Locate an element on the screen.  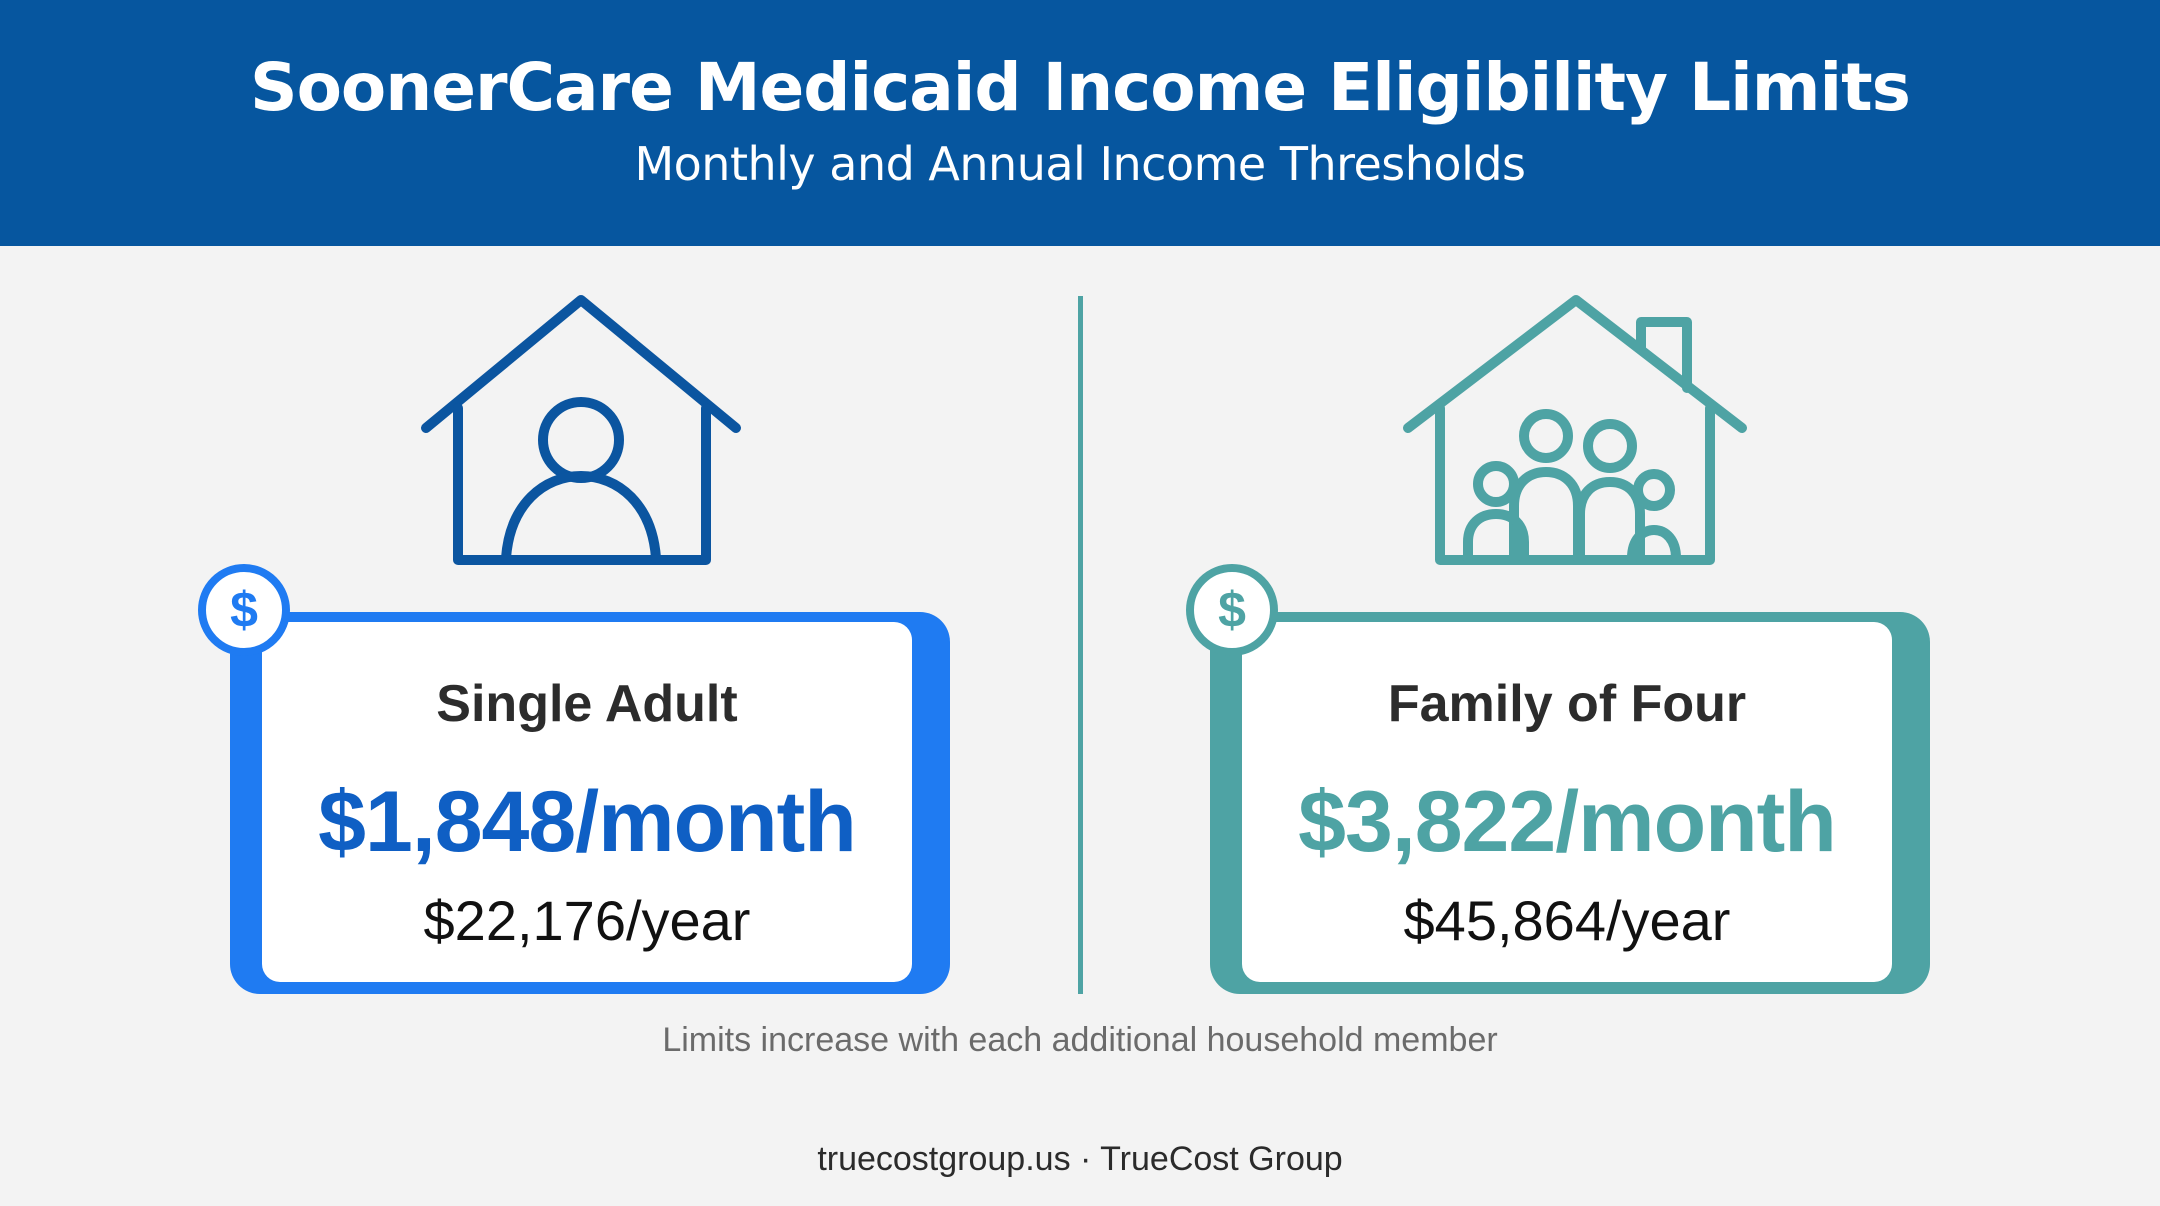
house-family-icon is located at coordinates (1575, 430).